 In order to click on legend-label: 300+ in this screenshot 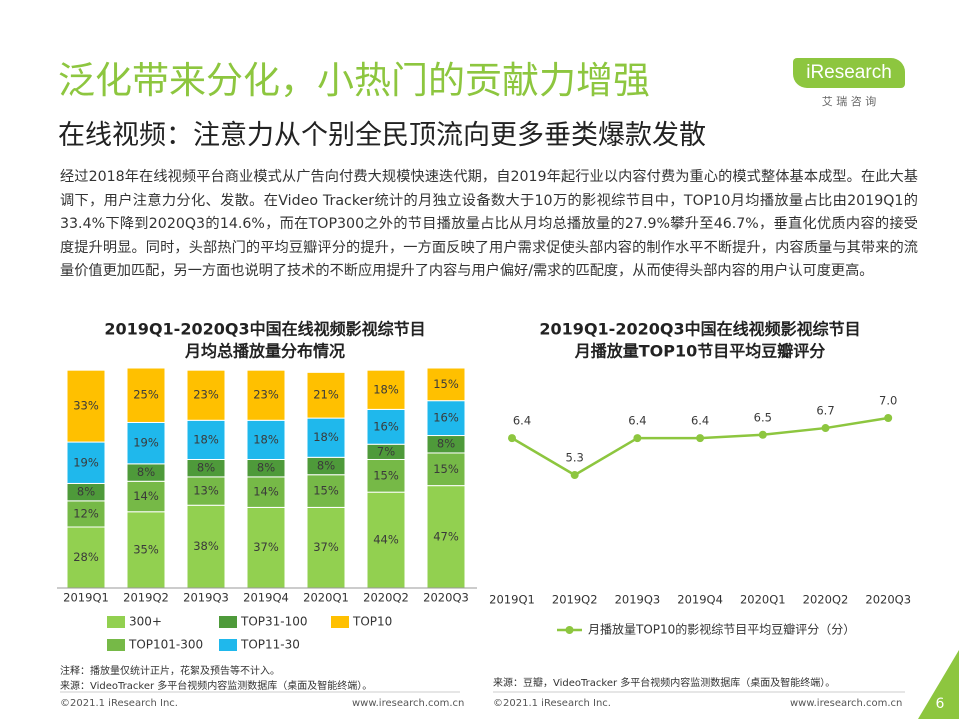, I will do `click(145, 622)`.